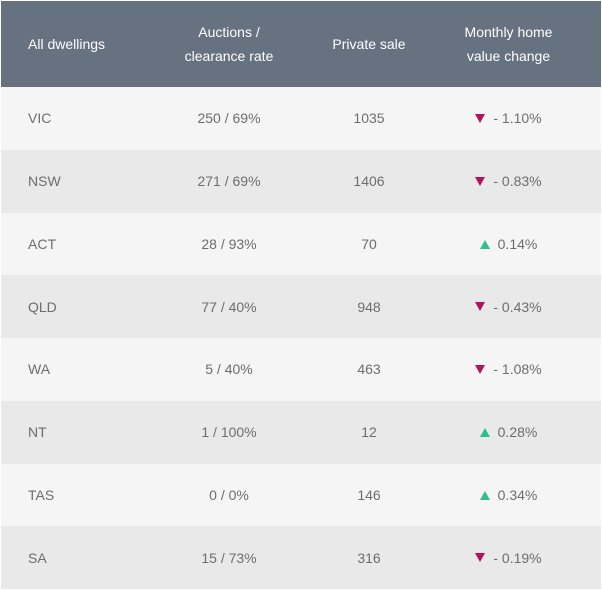  I want to click on state-cell: WA, so click(39, 369).